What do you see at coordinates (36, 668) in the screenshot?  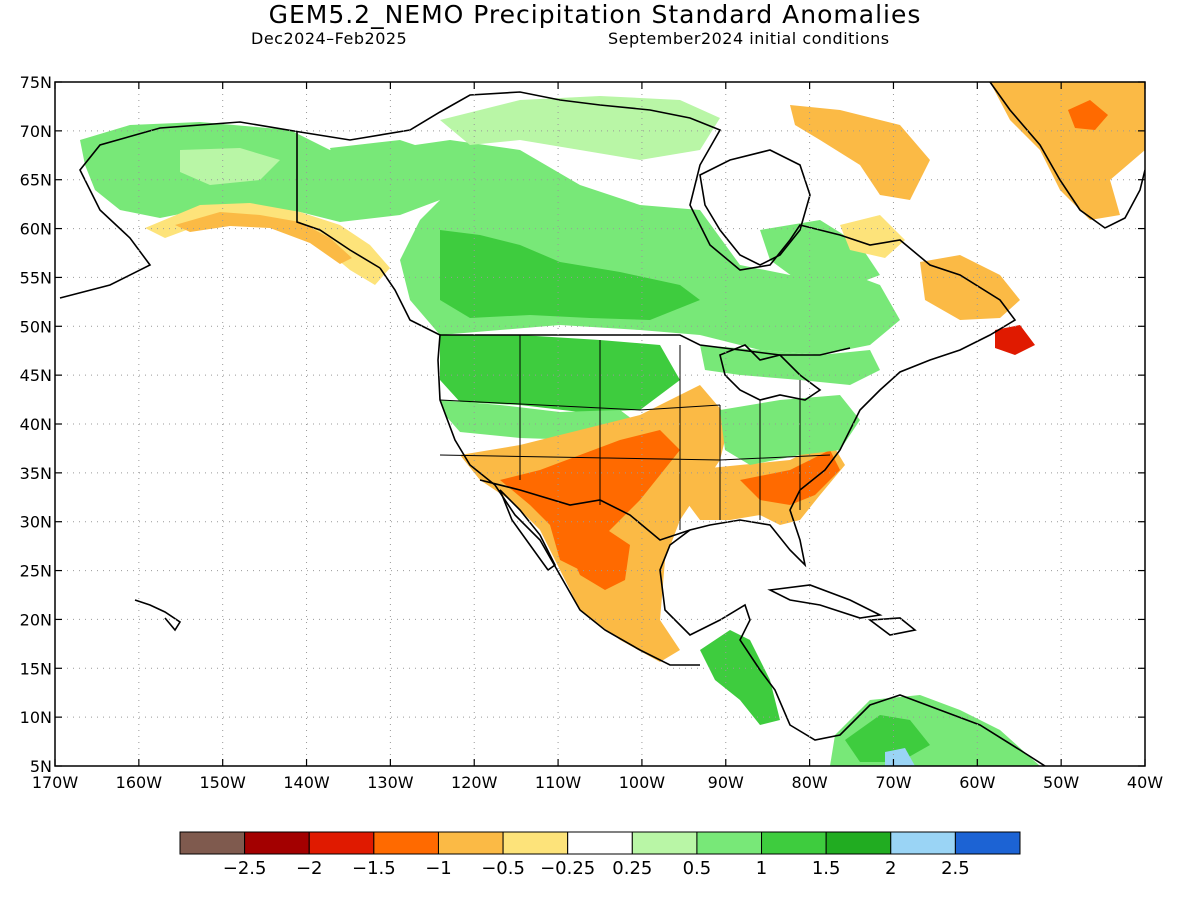 I see `lat-label: 15N` at bounding box center [36, 668].